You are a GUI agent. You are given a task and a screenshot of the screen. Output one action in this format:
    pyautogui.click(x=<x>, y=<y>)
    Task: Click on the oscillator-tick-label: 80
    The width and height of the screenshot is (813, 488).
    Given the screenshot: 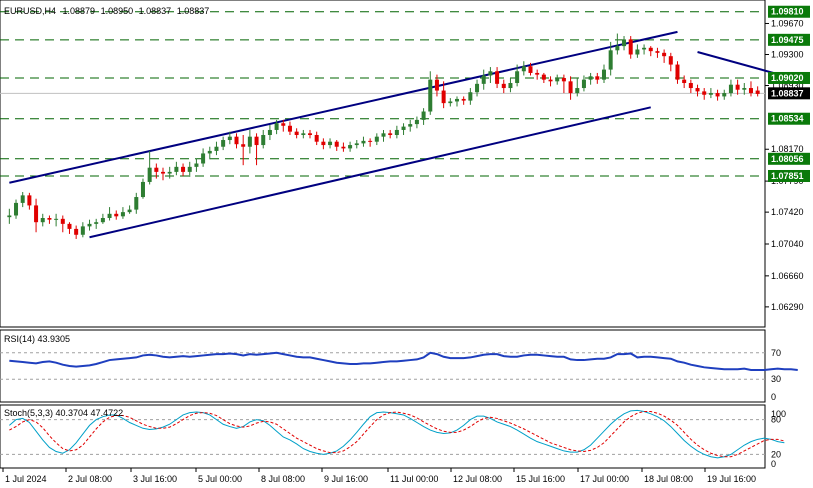 What is the action you would take?
    pyautogui.click(x=776, y=420)
    